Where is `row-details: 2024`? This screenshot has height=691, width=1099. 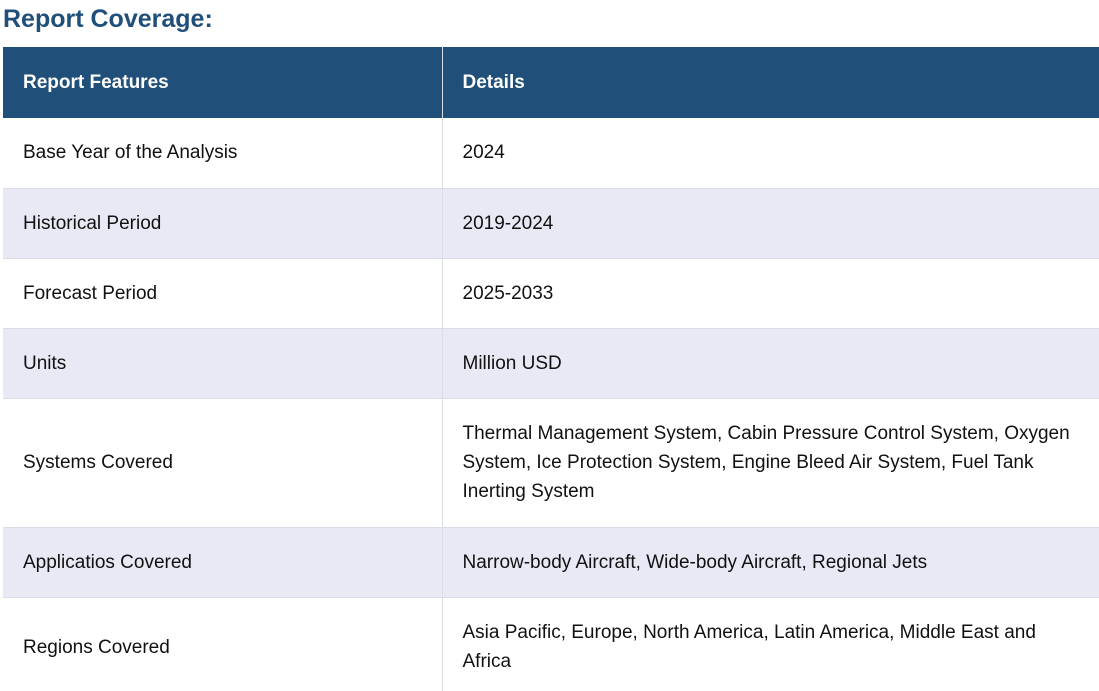
row-details: 2024 is located at coordinates (770, 153).